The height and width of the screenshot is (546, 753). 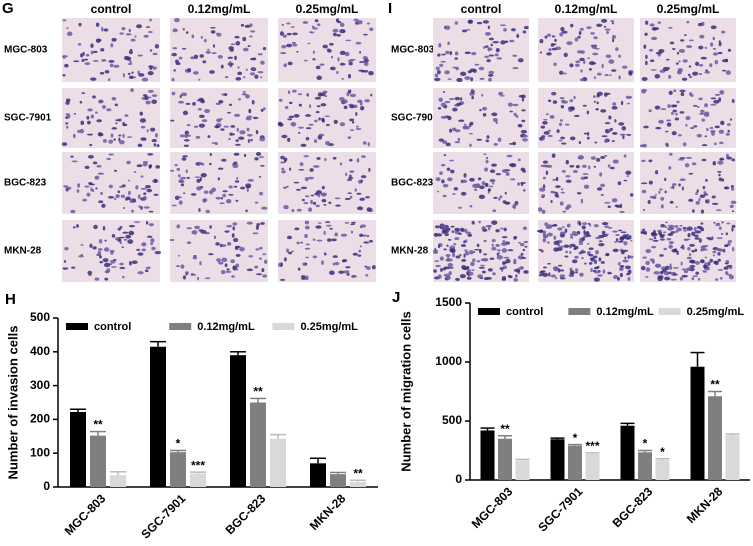 I want to click on row-label: SGC-7901, so click(x=415, y=118).